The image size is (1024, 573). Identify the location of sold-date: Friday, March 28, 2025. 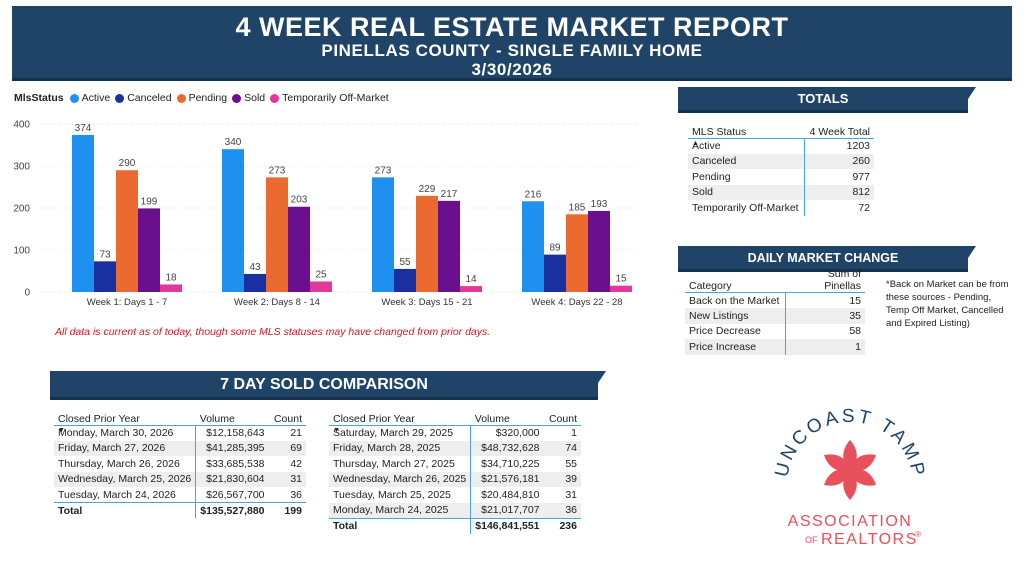
(400, 448).